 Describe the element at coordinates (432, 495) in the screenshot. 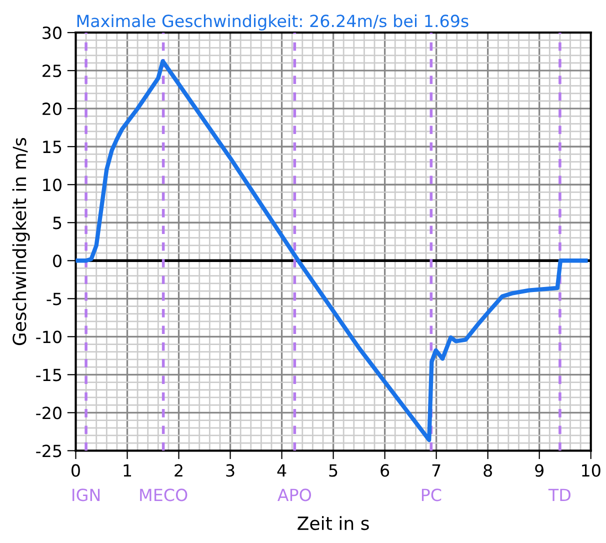

I see `ref-line-label: PC` at that location.